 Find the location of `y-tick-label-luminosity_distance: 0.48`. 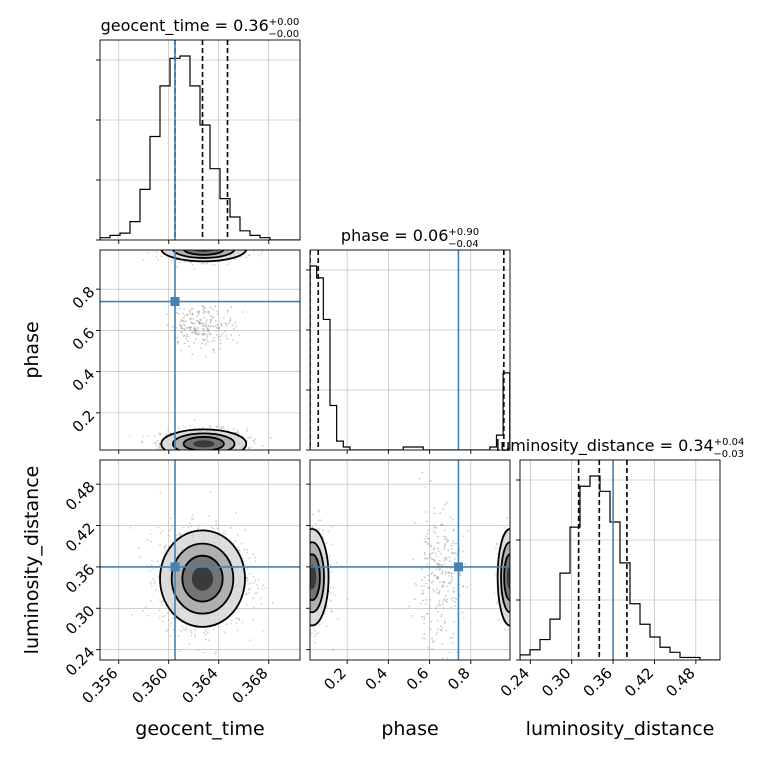

y-tick-label-luminosity_distance: 0.48 is located at coordinates (80, 496).